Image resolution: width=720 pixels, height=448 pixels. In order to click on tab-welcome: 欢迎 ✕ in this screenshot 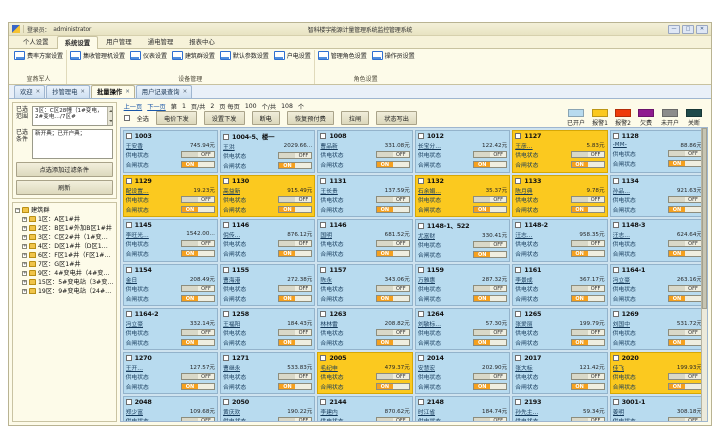, I will do `click(30, 91)`.